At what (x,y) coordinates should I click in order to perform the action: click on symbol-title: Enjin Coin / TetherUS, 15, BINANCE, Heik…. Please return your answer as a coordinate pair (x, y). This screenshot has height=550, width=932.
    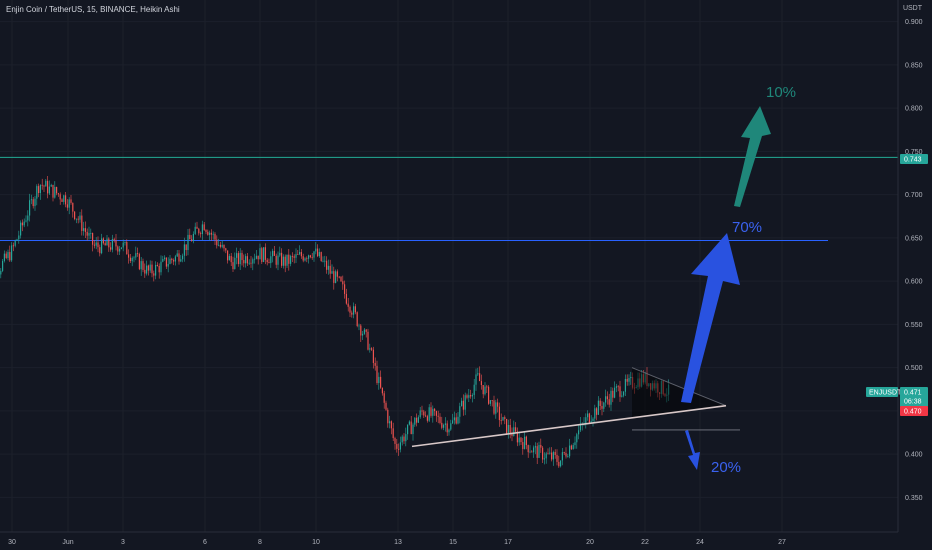
    Looking at the image, I should click on (93, 9).